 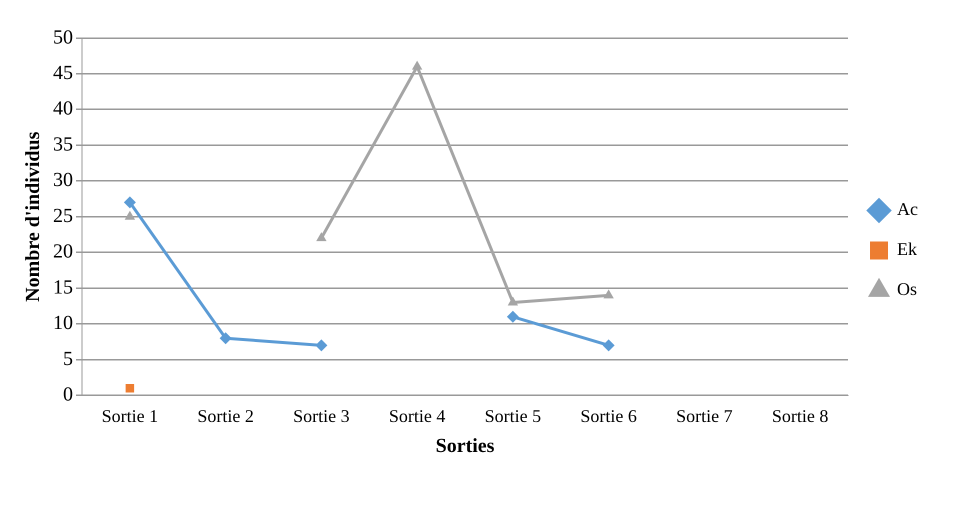 I want to click on y-axis-title: Nombre d'individus, so click(x=33, y=216).